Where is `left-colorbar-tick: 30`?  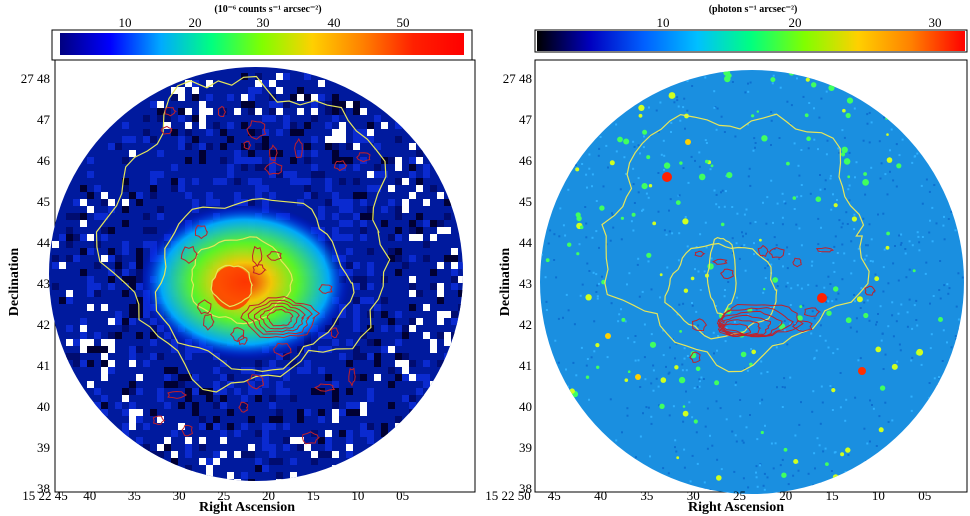 left-colorbar-tick: 30 is located at coordinates (263, 22).